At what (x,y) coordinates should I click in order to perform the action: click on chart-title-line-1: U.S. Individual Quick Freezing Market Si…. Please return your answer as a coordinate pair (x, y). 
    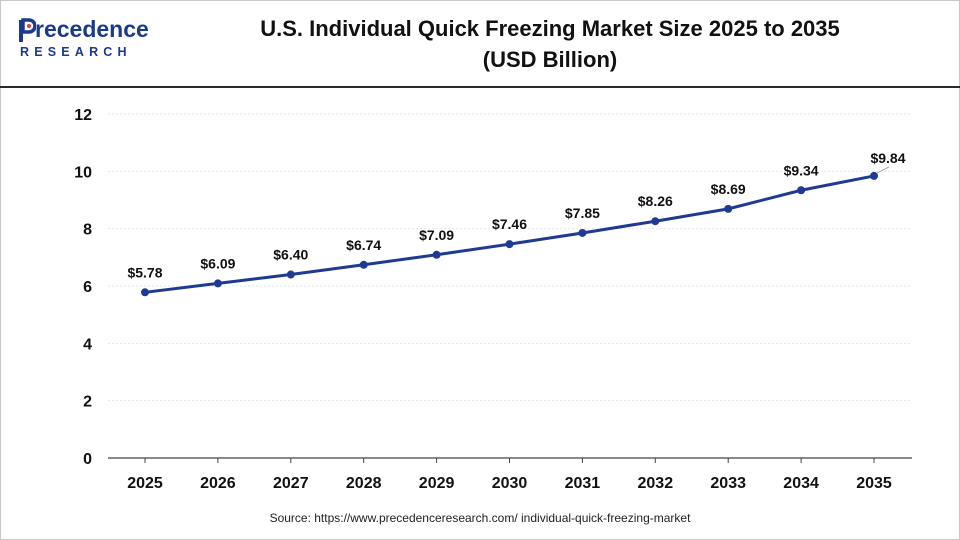
    Looking at the image, I should click on (550, 28).